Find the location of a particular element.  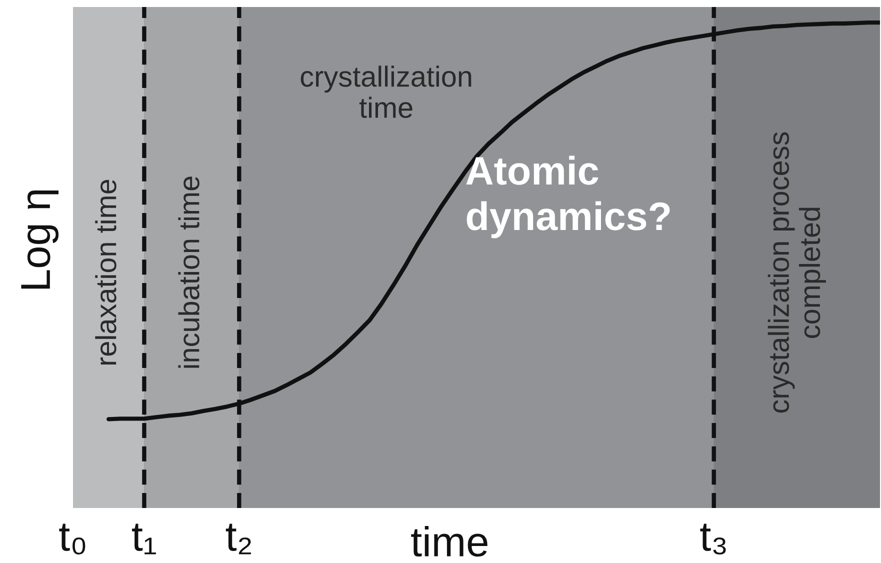

x-tick-label: t₂ is located at coordinates (238, 539).